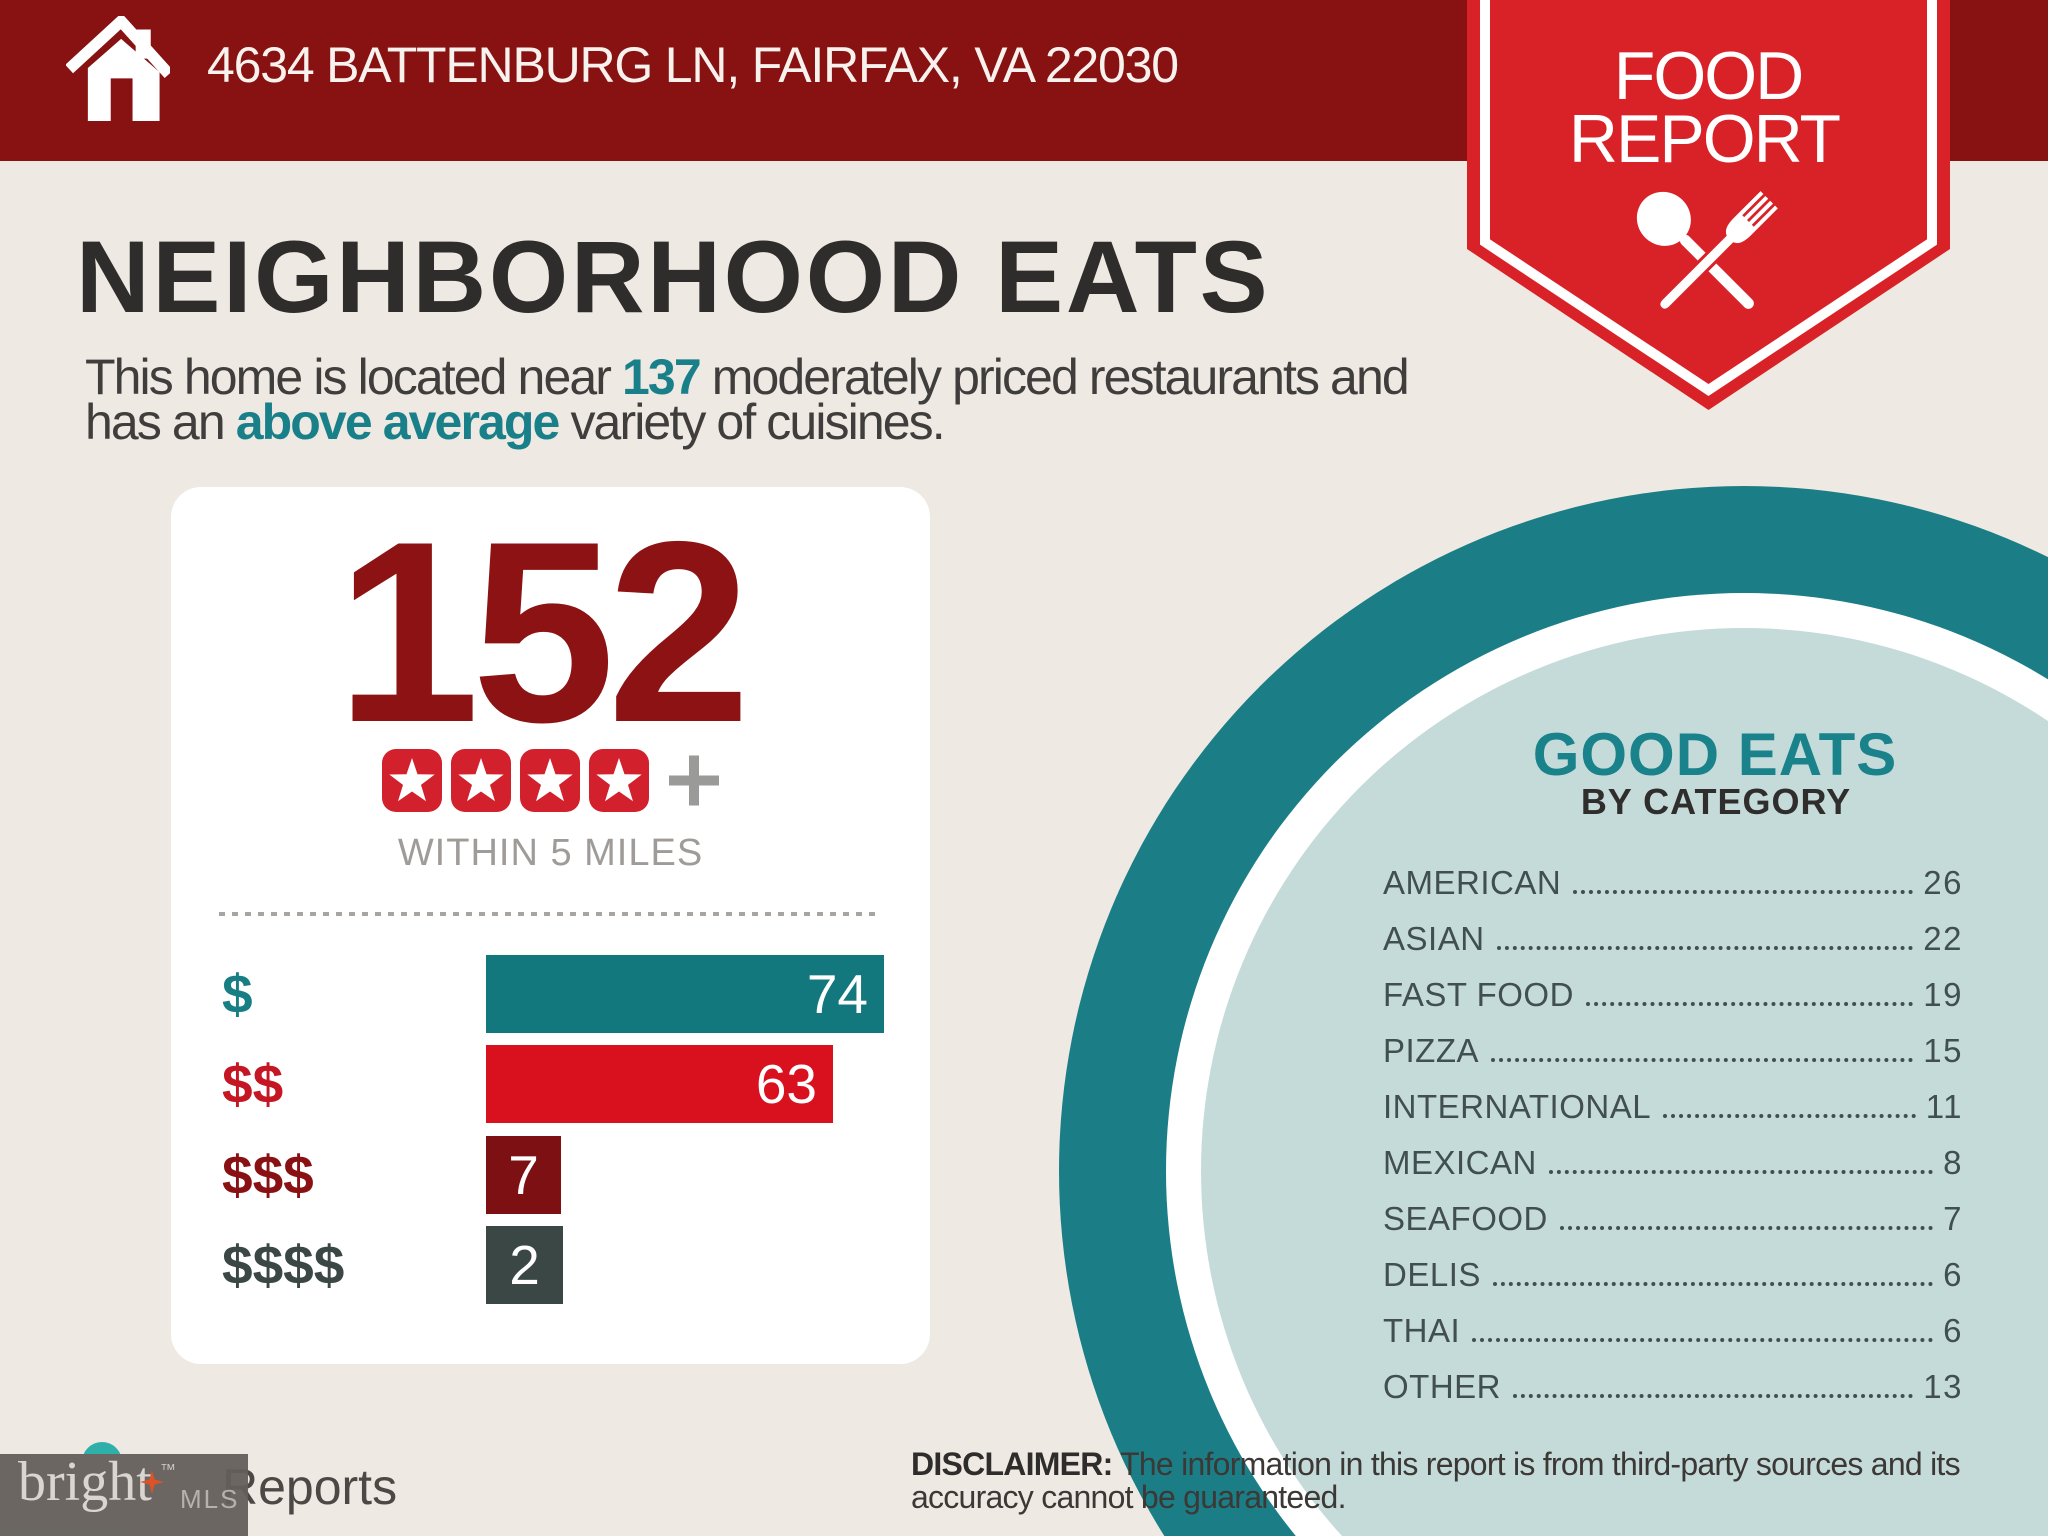 The height and width of the screenshot is (1536, 2048). What do you see at coordinates (1704, 139) in the screenshot?
I see `svg-text: REPORT` at bounding box center [1704, 139].